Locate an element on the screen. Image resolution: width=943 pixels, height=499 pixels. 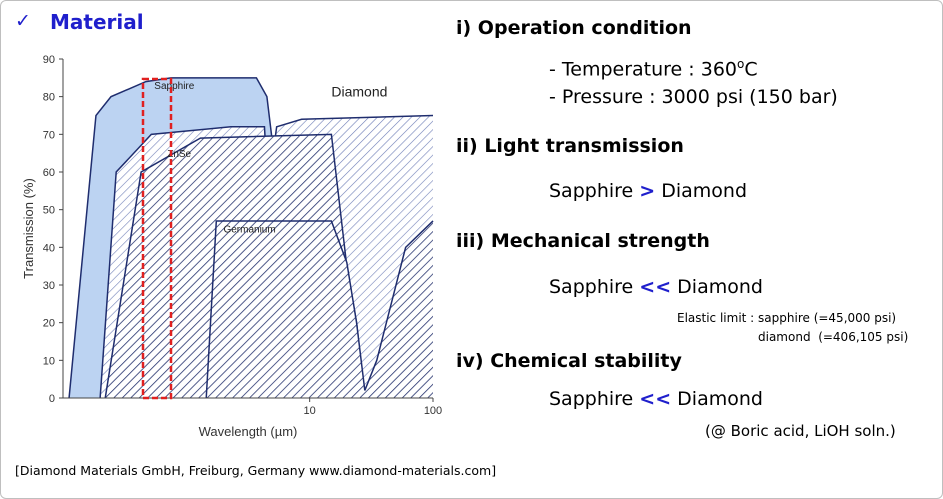
series-label: Germanium is located at coordinates (249, 229).